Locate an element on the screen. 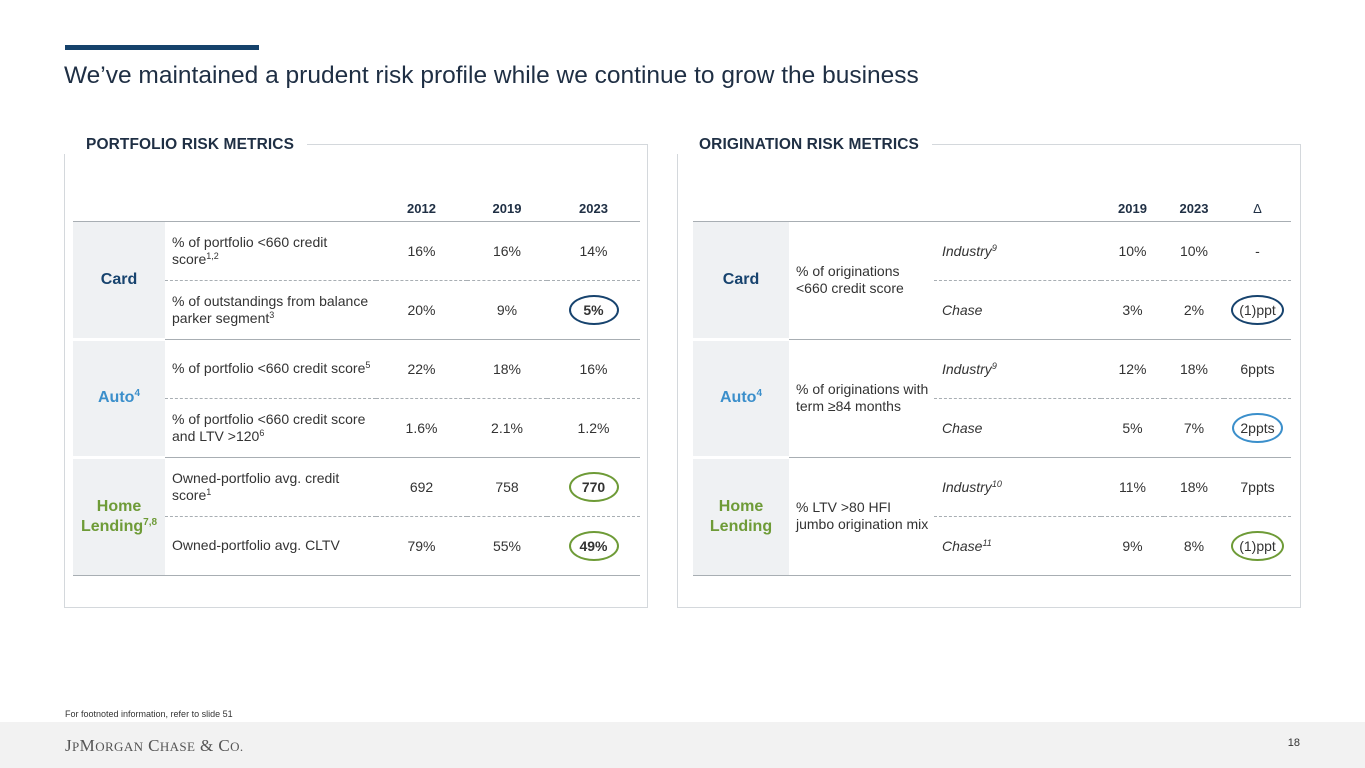 The width and height of the screenshot is (1365, 768). category-home-lending: Home Lending7,8 is located at coordinates (119, 516).